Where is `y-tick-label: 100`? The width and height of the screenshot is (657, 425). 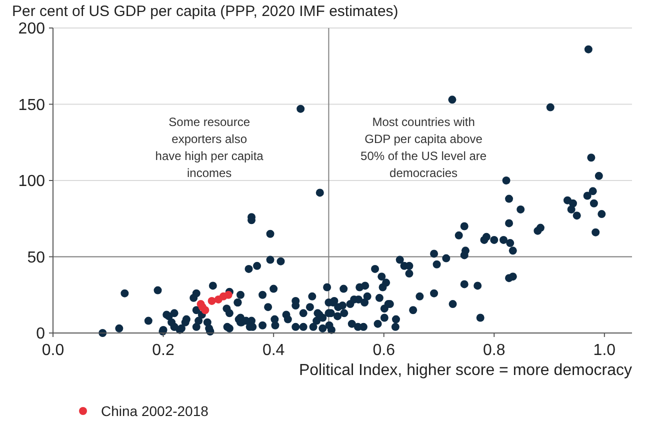
y-tick-label: 100 is located at coordinates (32, 181).